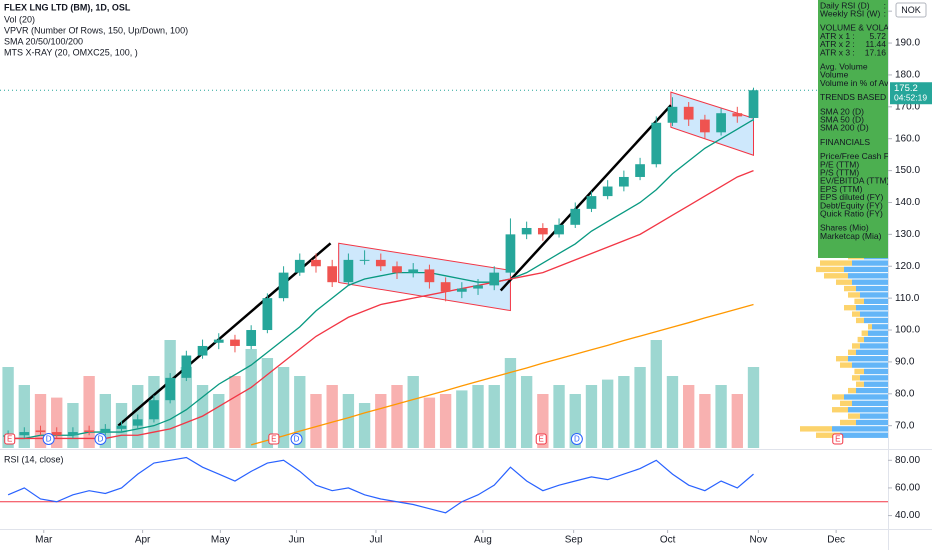 This screenshot has width=932, height=550. I want to click on rsi-tick-label: 40.00, so click(907, 515).